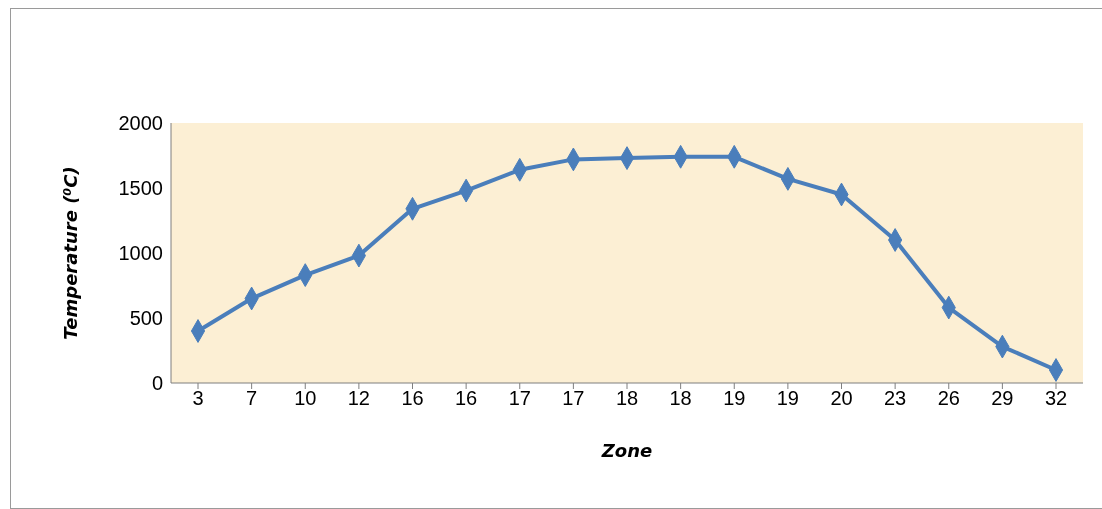 Image resolution: width=1102 pixels, height=509 pixels. Describe the element at coordinates (157, 383) in the screenshot. I see `y-tick-label: 0` at that location.